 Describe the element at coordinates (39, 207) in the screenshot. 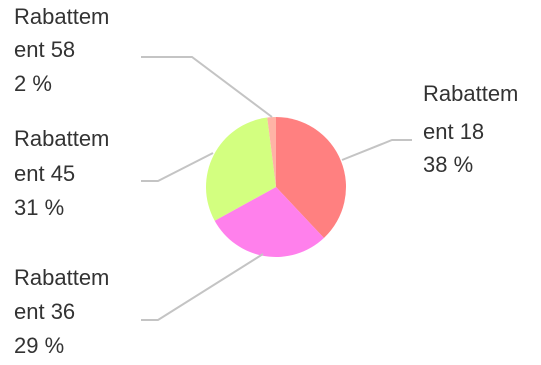

I see `slice-percent-label: 31 %` at that location.